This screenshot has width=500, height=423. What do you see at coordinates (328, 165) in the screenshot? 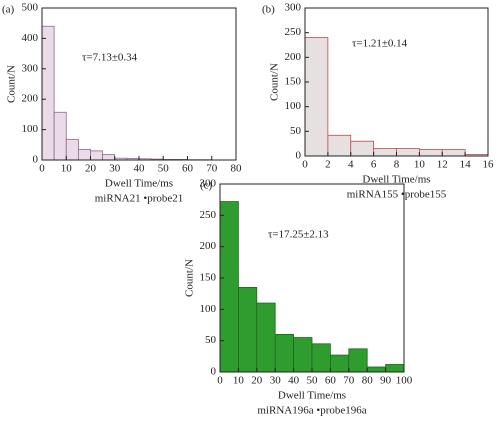
I see `x-tick-label: 2` at bounding box center [328, 165].